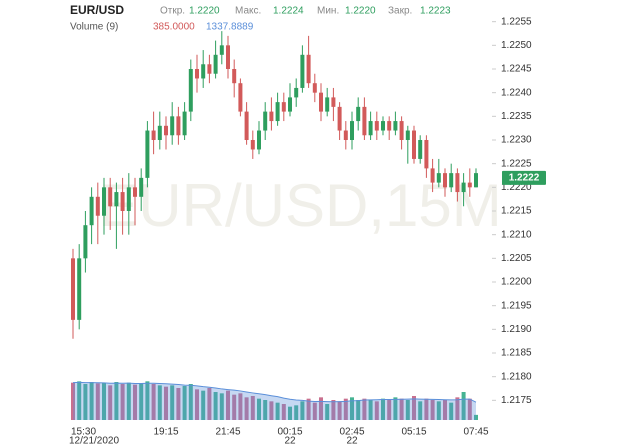  I want to click on open-value: 1.2220, so click(204, 11).